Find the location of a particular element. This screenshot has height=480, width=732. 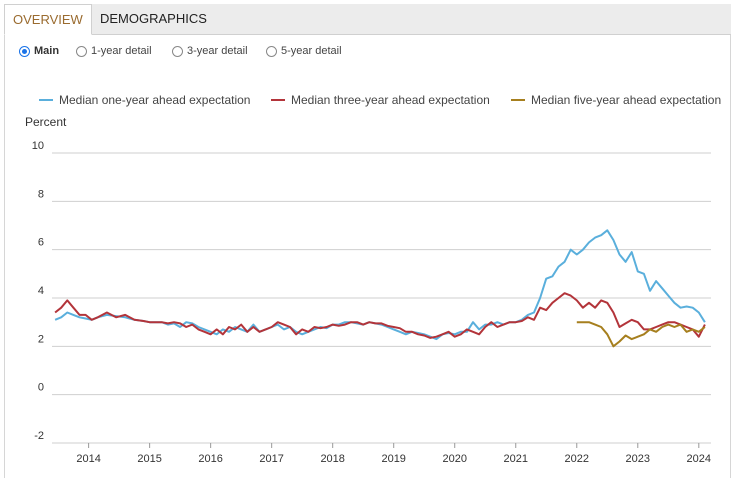

x-tick-label: 2022 is located at coordinates (577, 459).